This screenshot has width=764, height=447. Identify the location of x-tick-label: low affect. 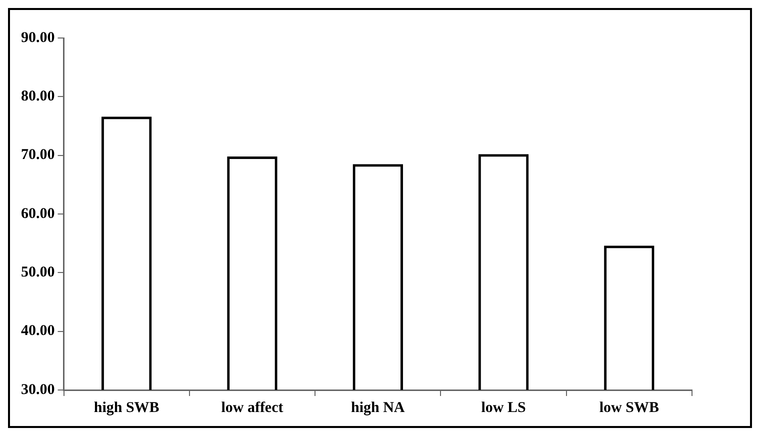
(252, 408).